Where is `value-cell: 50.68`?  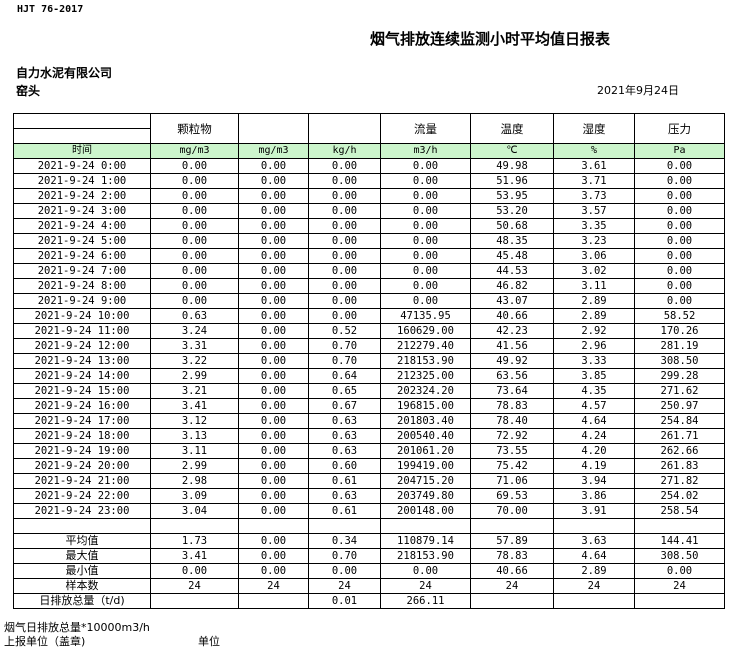
value-cell: 50.68 is located at coordinates (512, 226).